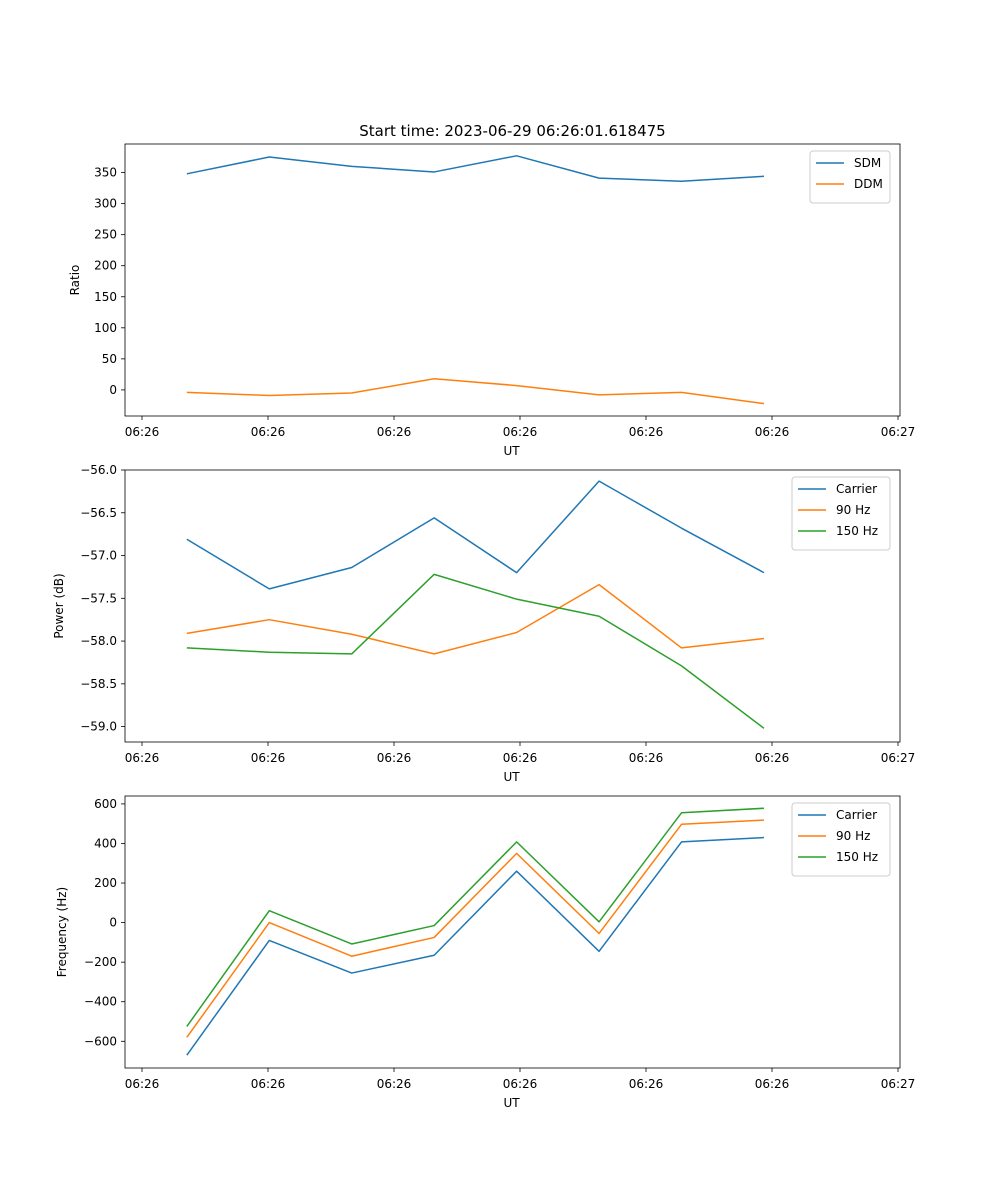 The image size is (1000, 1200). What do you see at coordinates (100, 962) in the screenshot?
I see `y-tick-label: −200` at bounding box center [100, 962].